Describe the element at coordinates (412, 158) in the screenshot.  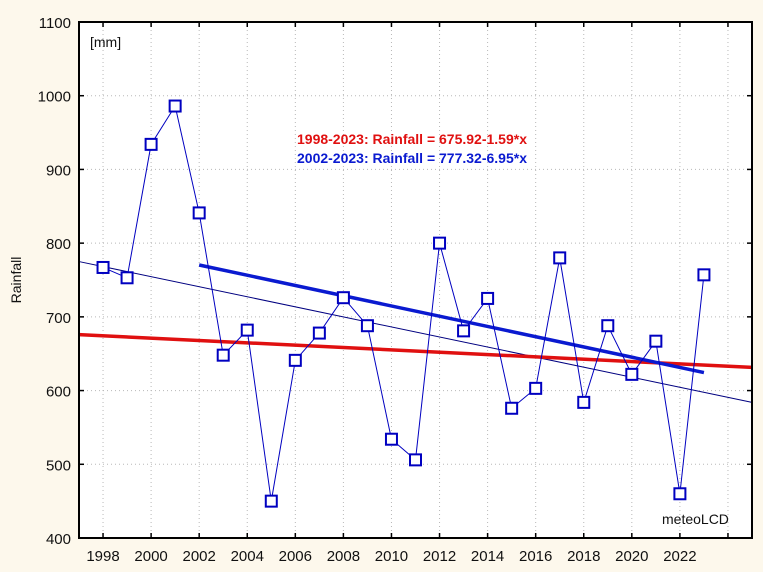
I see `equation-2002-2023: 2002-2023: Rainfall = 777.32-6.95*x` at that location.